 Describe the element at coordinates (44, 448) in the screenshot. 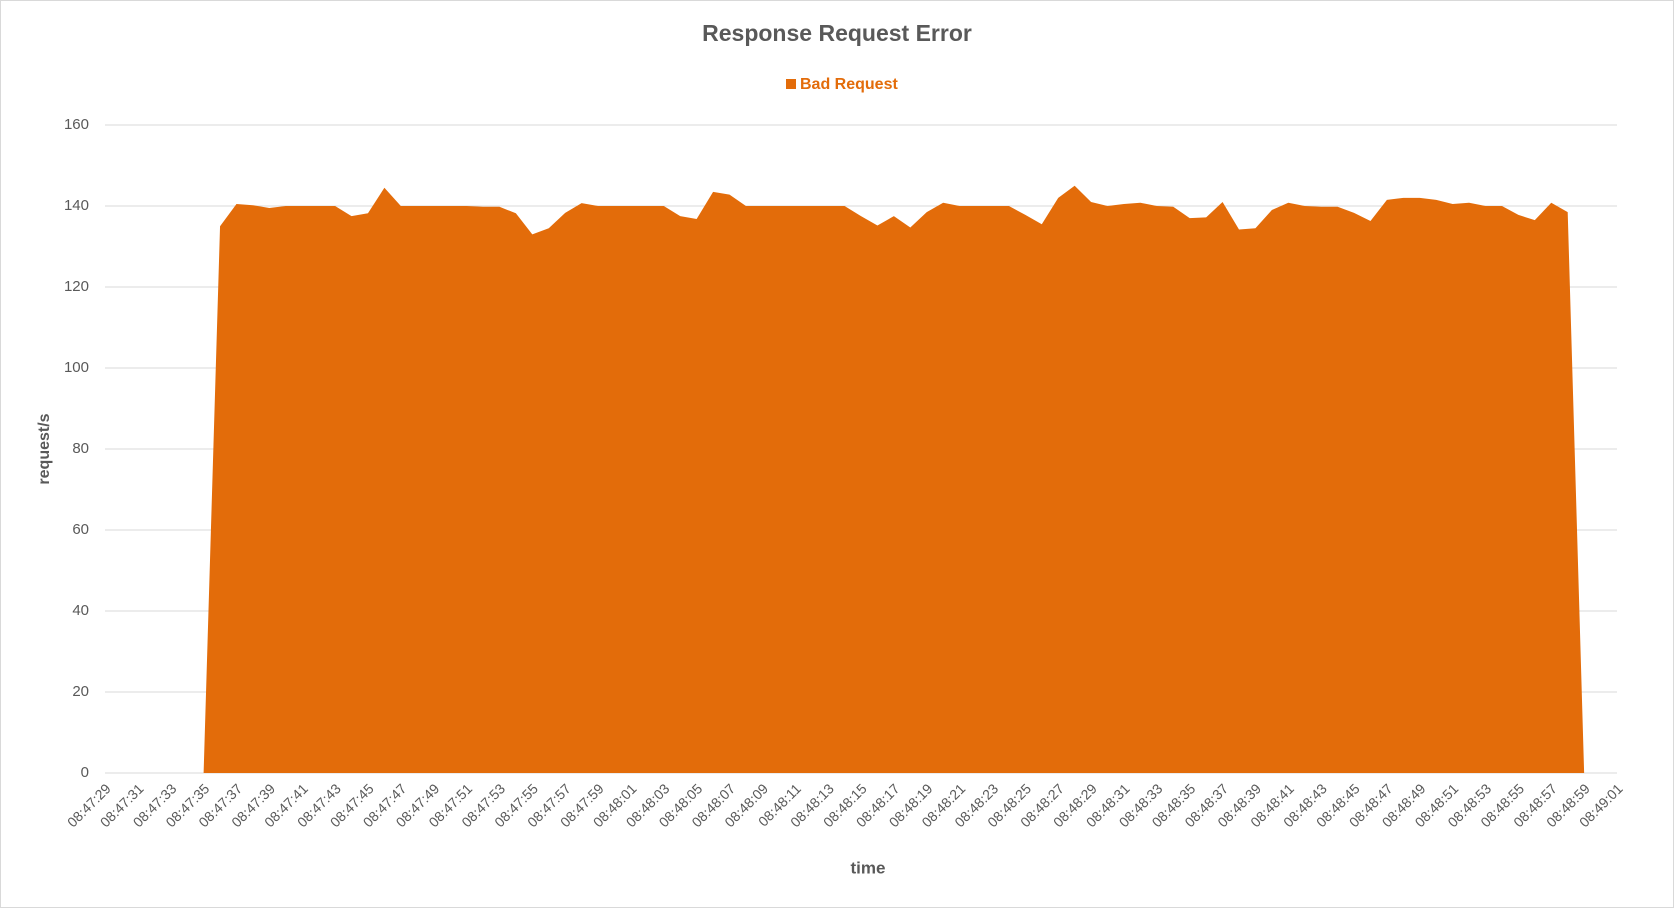

I see `y-axis-label: request/s` at that location.